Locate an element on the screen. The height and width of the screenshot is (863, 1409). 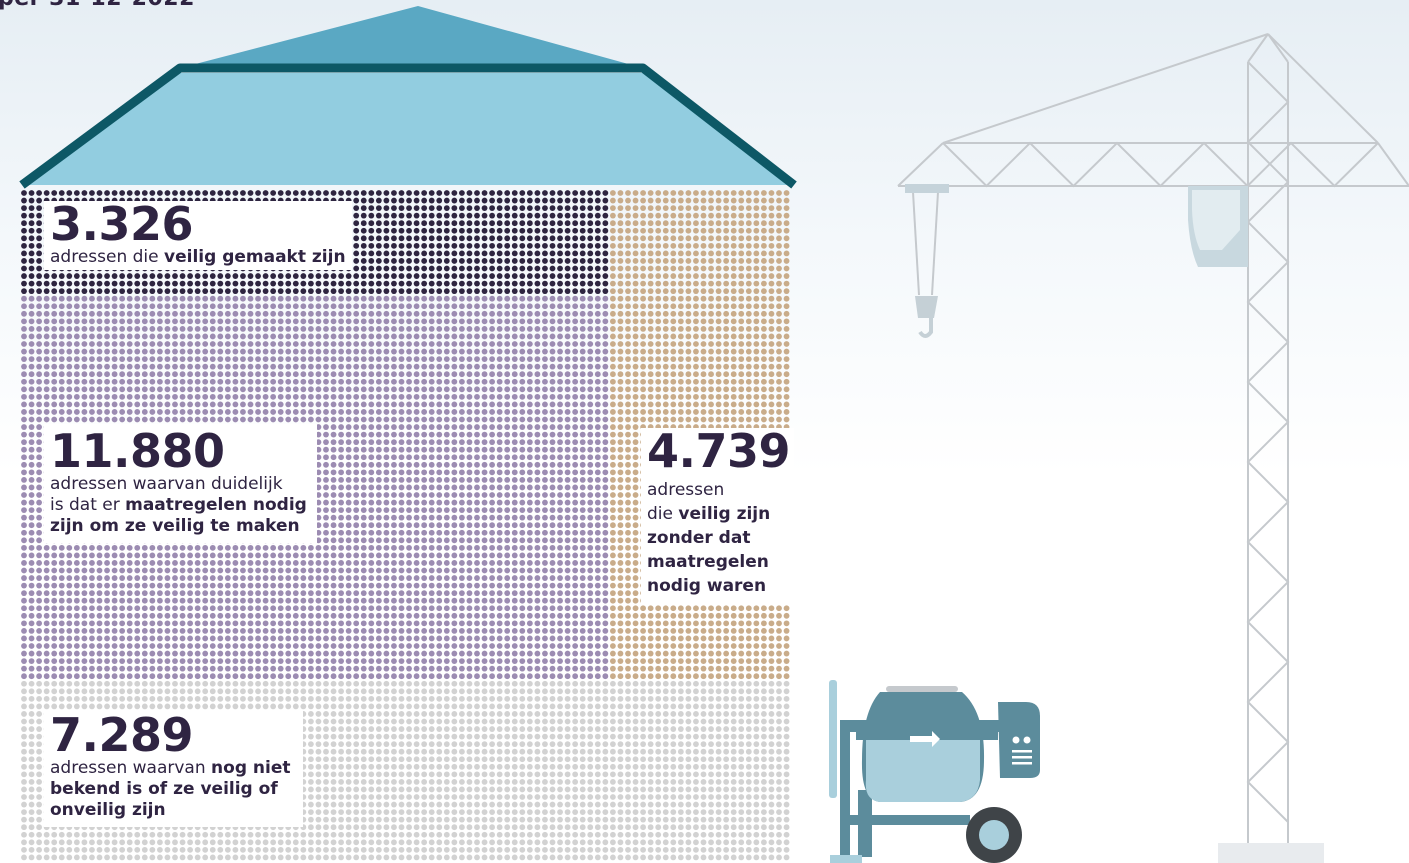
house-roof is located at coordinates (408, 97).